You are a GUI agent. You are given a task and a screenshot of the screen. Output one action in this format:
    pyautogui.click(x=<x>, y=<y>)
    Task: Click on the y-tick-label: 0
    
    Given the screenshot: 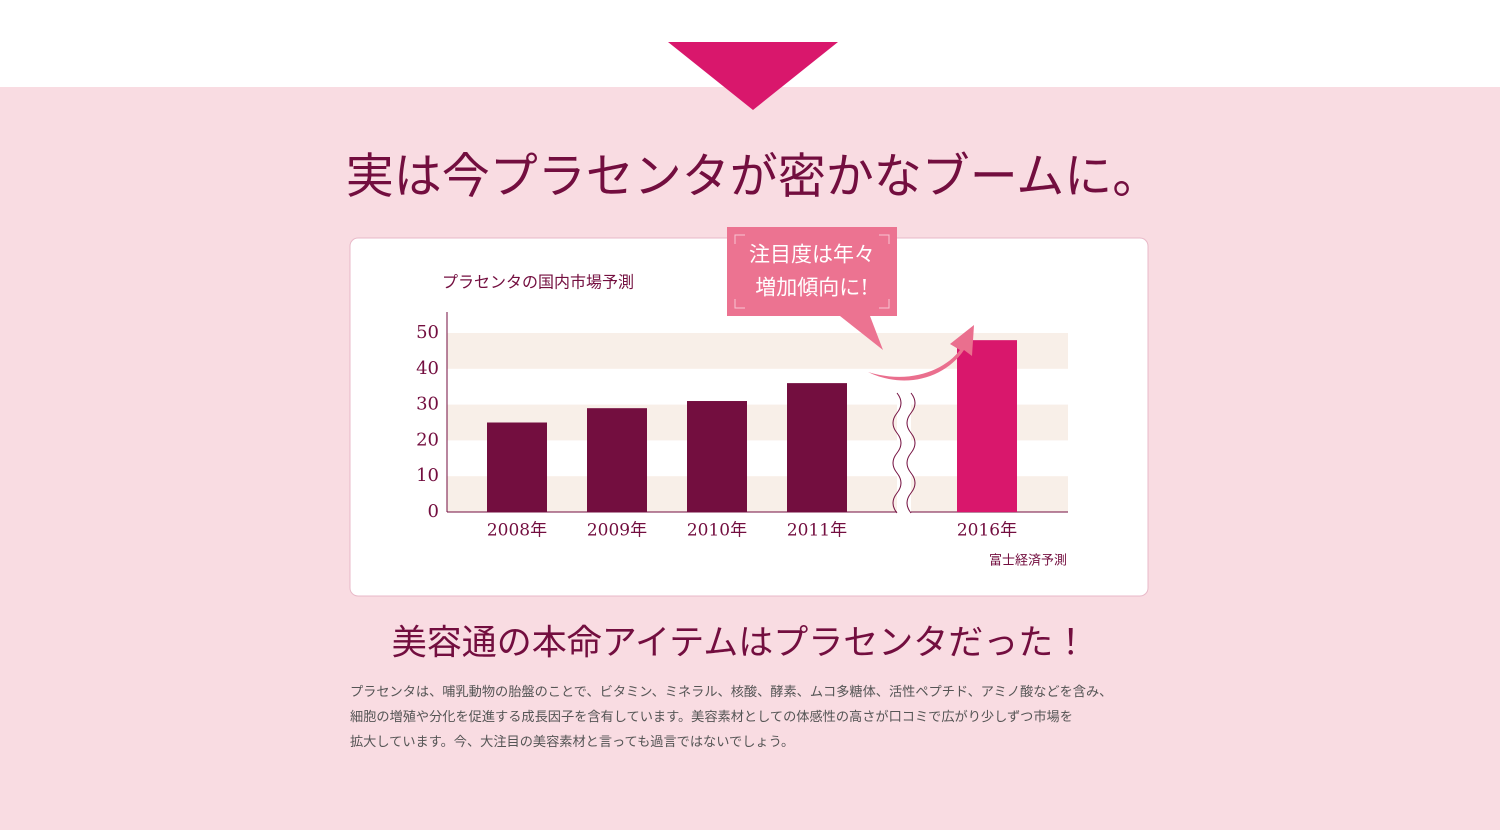 What is the action you would take?
    pyautogui.click(x=433, y=511)
    